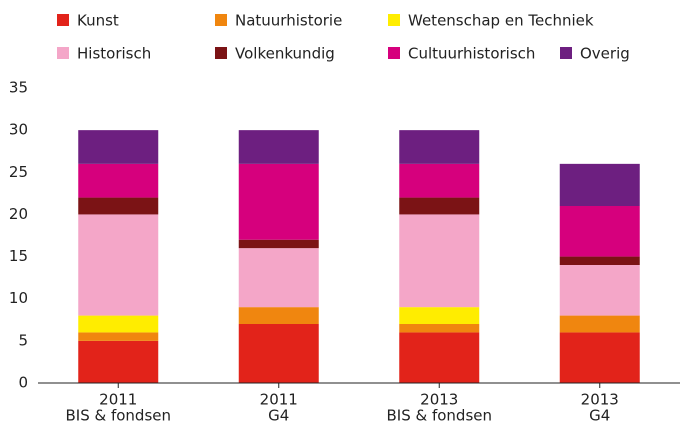 This screenshot has height=427, width=690. What do you see at coordinates (114, 54) in the screenshot?
I see `legend-label: Historisch` at bounding box center [114, 54].